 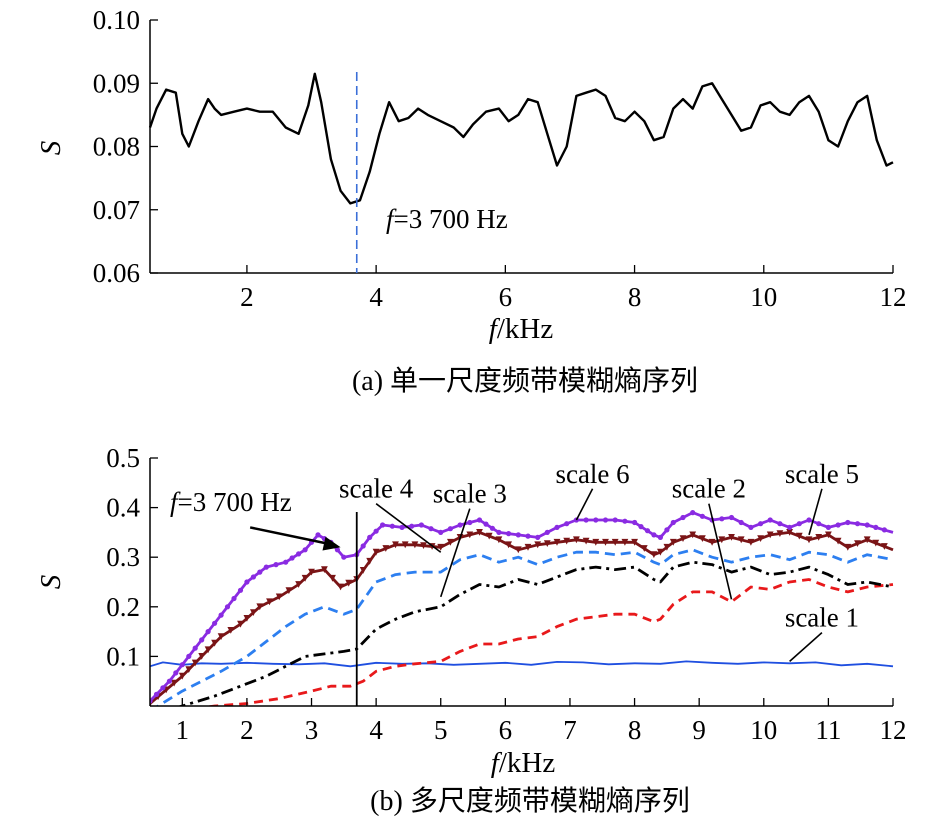 What do you see at coordinates (506, 297) in the screenshot?
I see `panel-a-x-tick-label: 6` at bounding box center [506, 297].